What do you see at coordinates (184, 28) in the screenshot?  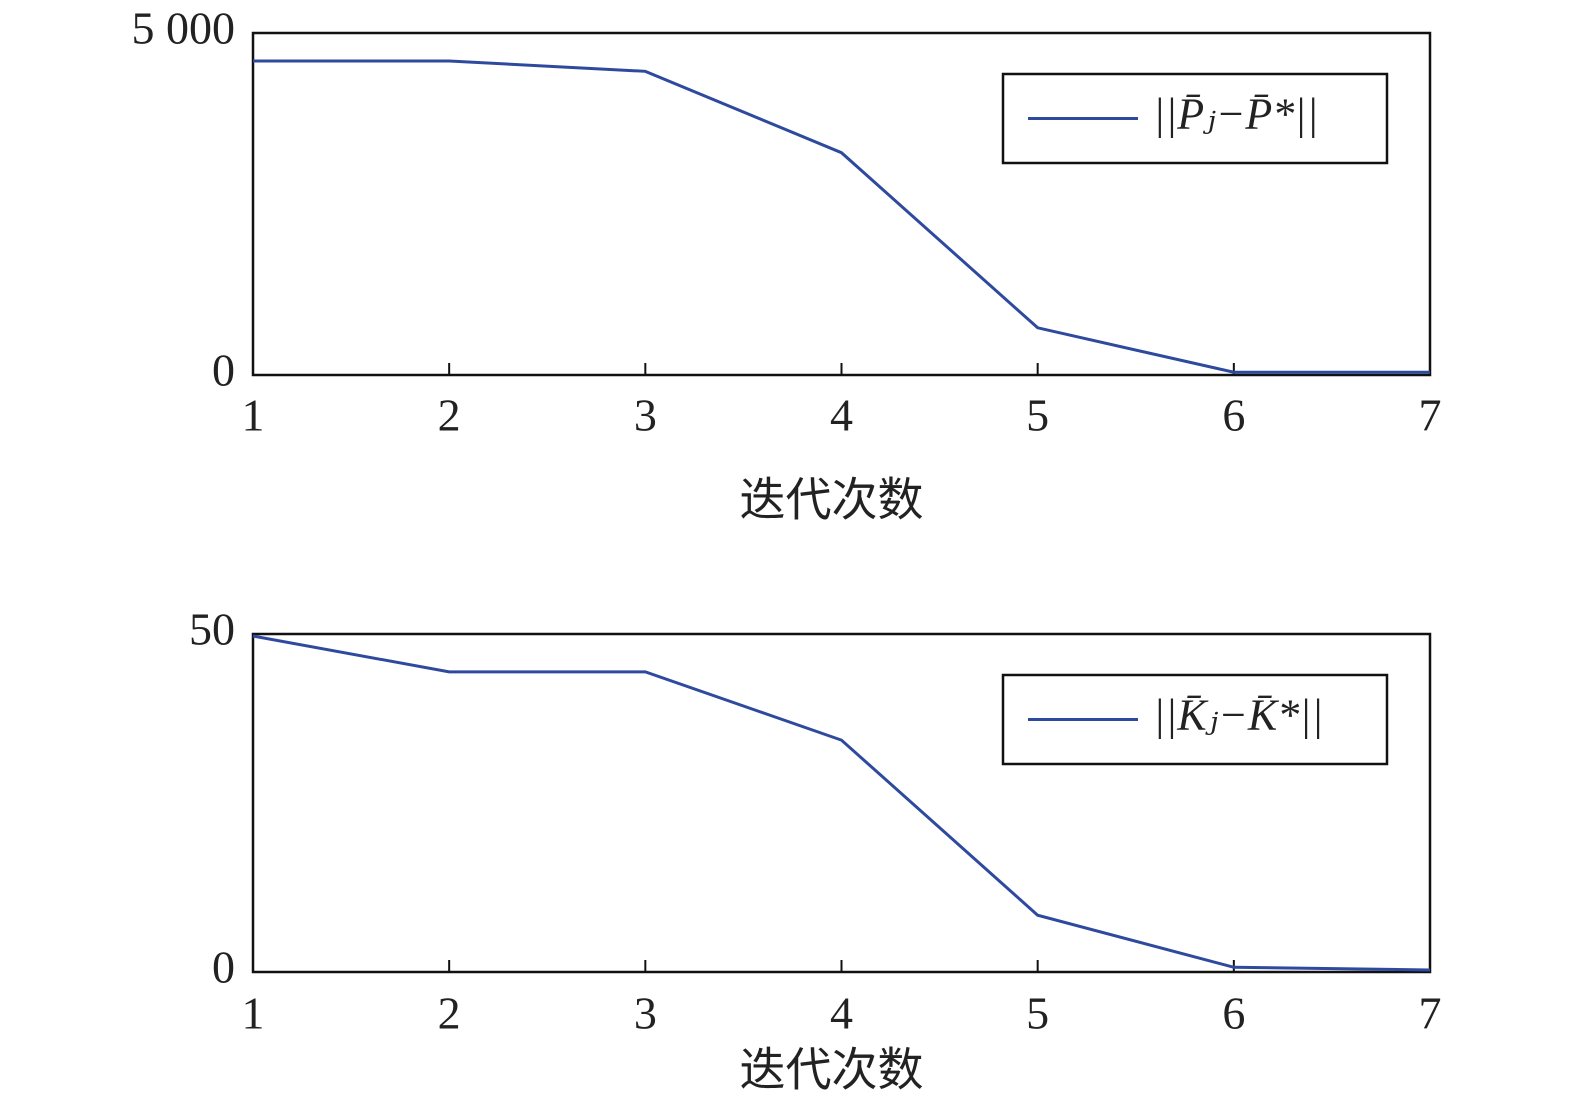 I see `y-tick-label: 5 000` at bounding box center [184, 28].